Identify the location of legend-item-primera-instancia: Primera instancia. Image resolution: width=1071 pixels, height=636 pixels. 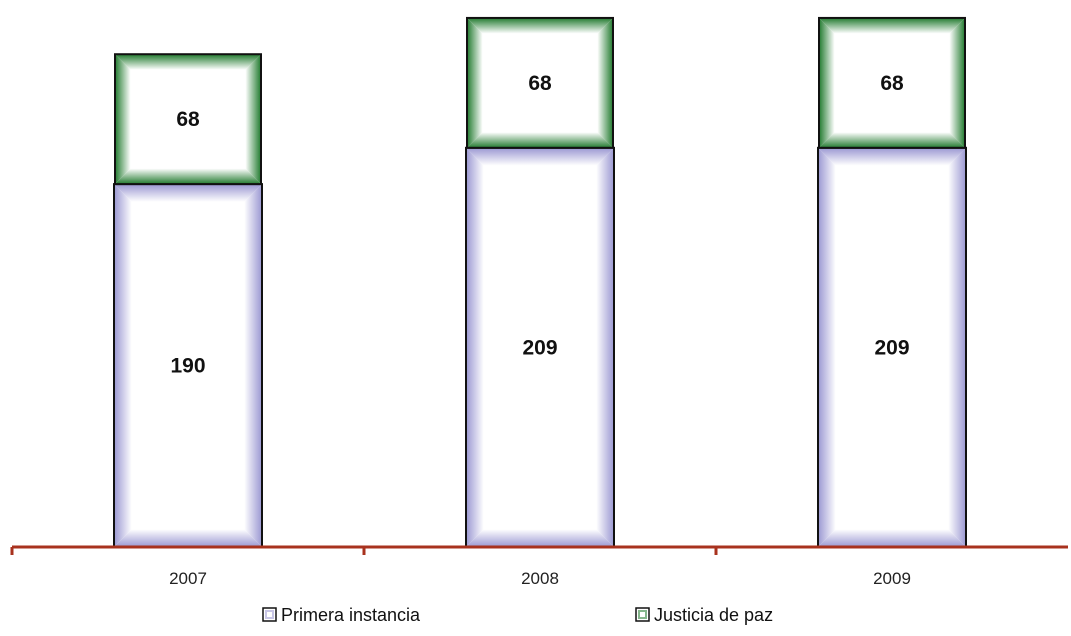
(341, 615).